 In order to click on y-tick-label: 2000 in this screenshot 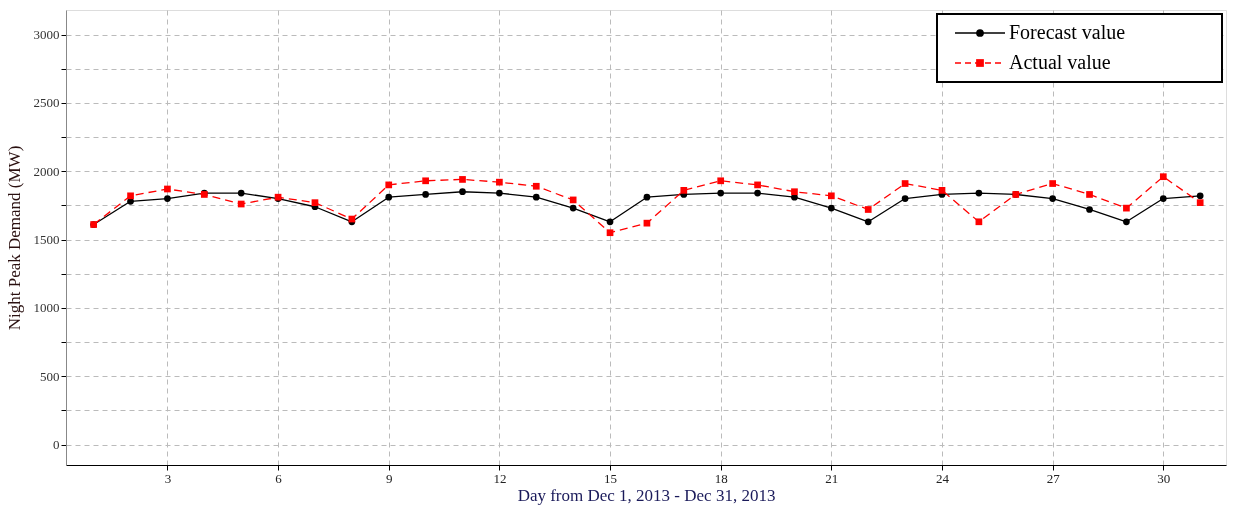, I will do `click(46, 171)`.